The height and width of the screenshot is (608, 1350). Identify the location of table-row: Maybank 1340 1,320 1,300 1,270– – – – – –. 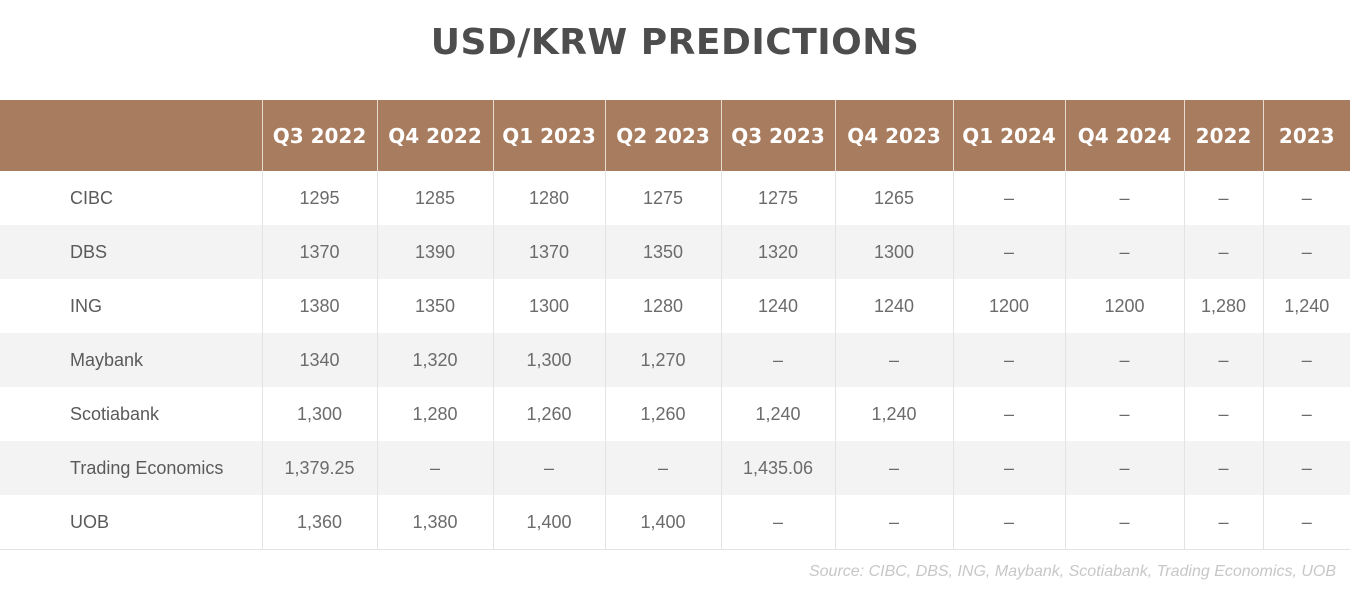
(675, 360).